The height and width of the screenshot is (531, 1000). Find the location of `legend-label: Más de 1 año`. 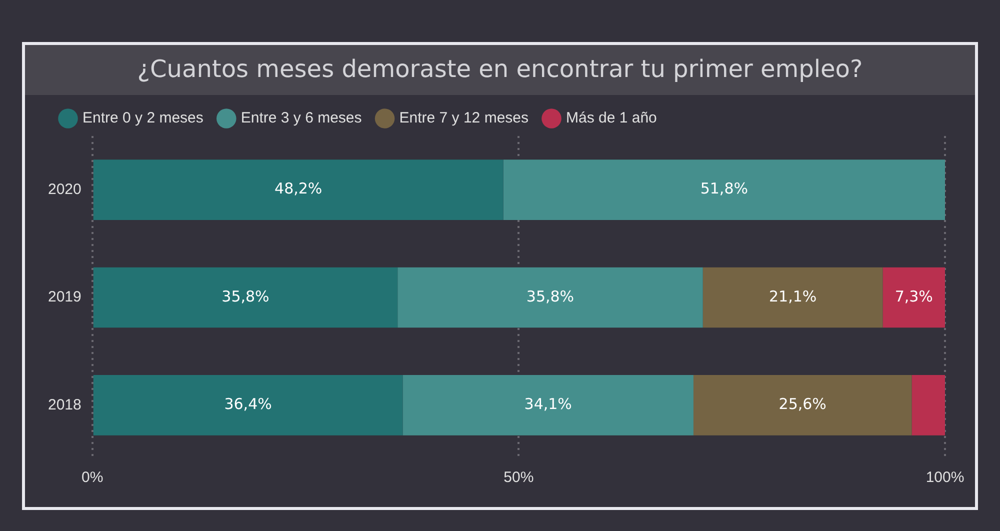

legend-label: Más de 1 año is located at coordinates (611, 118).